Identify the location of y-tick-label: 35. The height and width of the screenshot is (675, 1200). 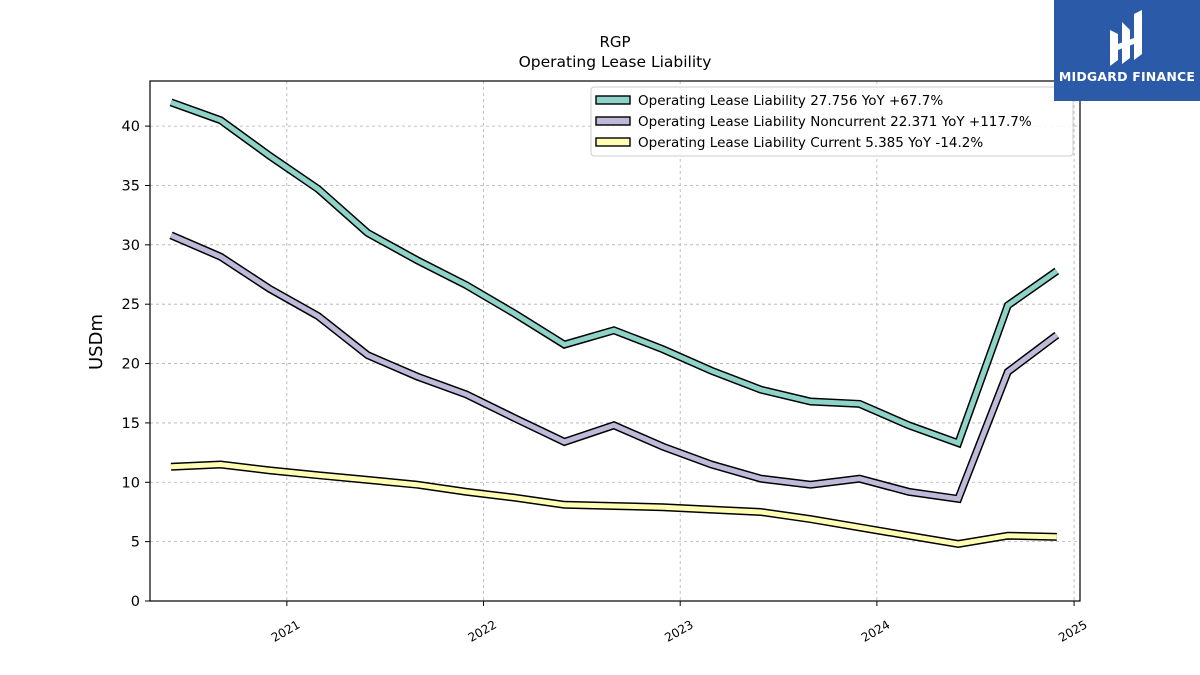
(131, 186).